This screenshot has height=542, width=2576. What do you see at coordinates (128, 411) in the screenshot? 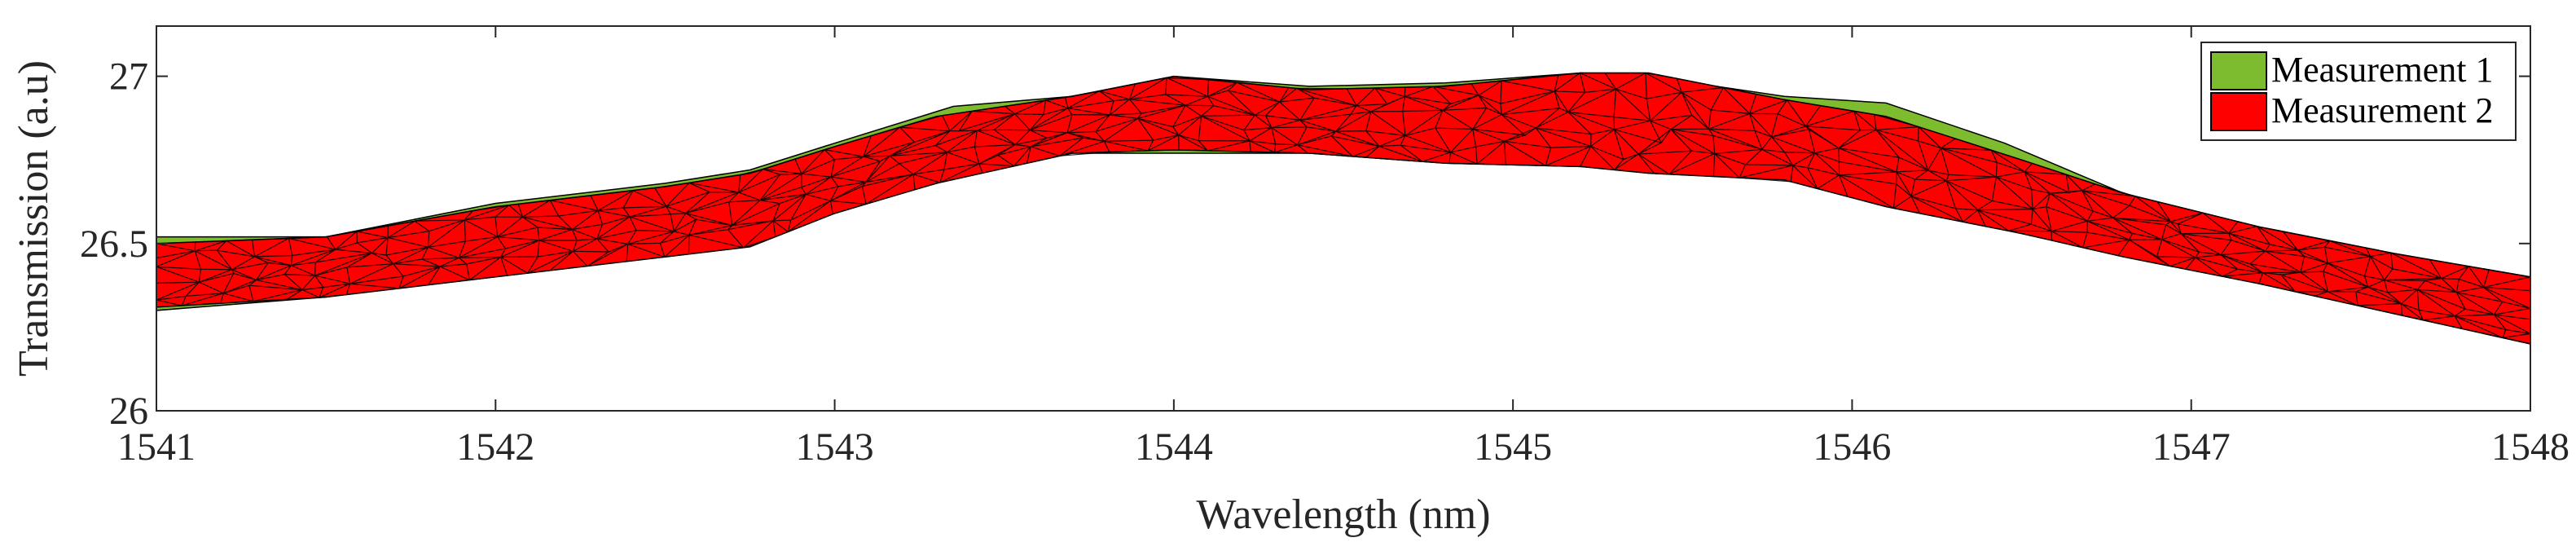
I see `y-tick-label: 26` at bounding box center [128, 411].